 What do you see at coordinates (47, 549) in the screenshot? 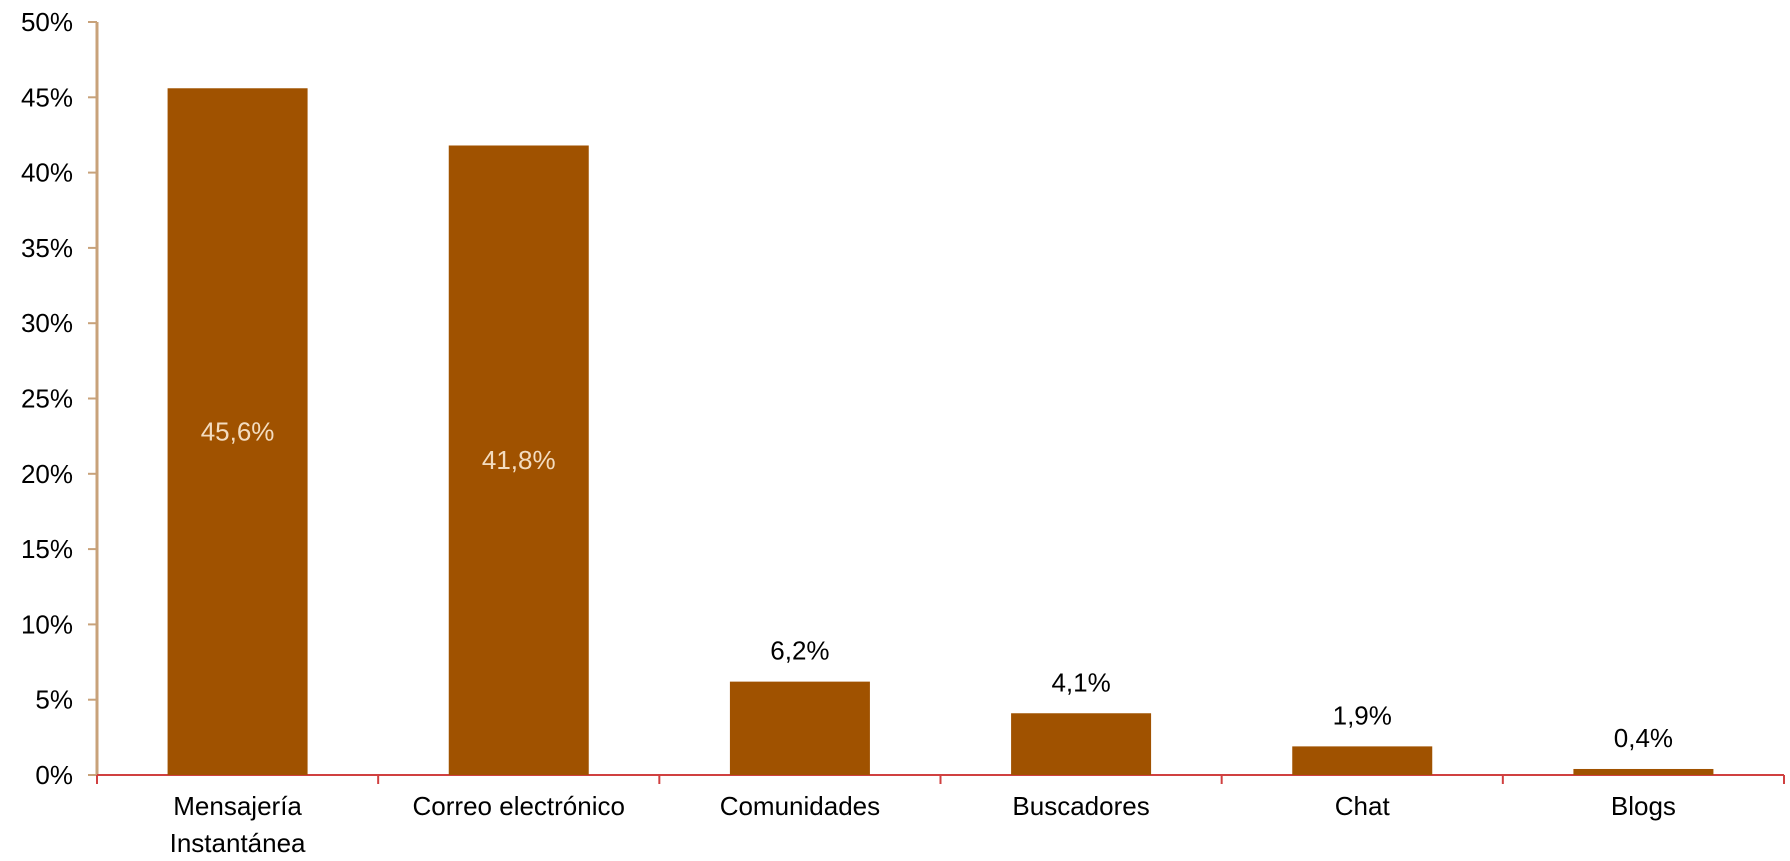
I see `y-tick-label: 15%` at bounding box center [47, 549].